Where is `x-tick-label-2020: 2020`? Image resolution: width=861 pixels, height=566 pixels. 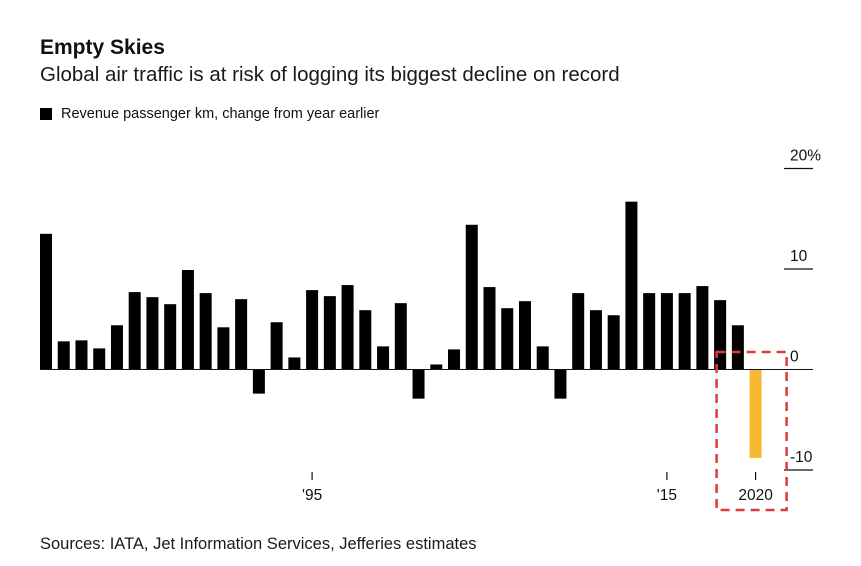 x-tick-label-2020: 2020 is located at coordinates (755, 495).